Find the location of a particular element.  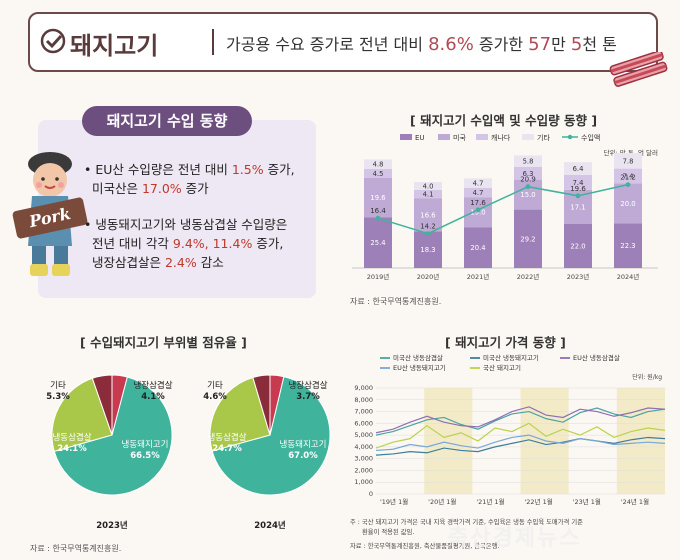

bar-label-5-0: 22.3 is located at coordinates (627, 246).